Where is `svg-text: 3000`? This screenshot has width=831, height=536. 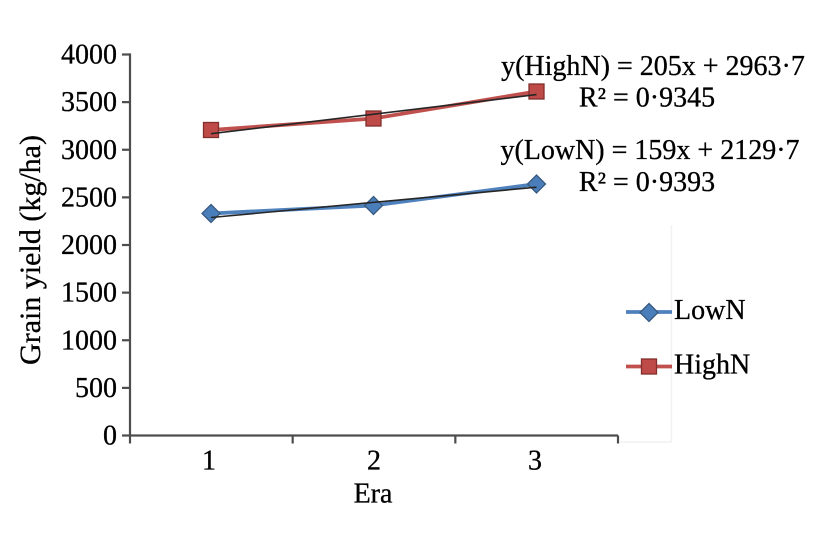
svg-text: 3000 is located at coordinates (89, 150).